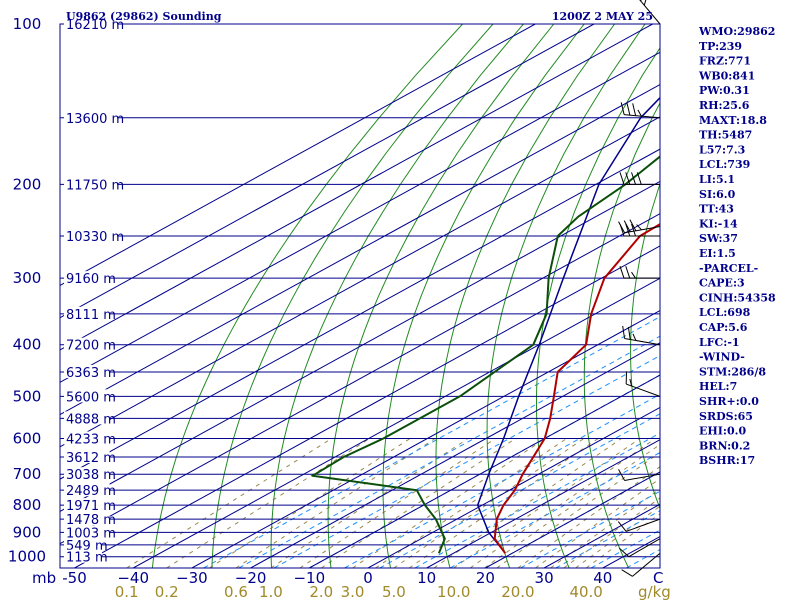 This screenshot has width=800, height=600. I want to click on stability-index: CAP:5.6, so click(723, 327).